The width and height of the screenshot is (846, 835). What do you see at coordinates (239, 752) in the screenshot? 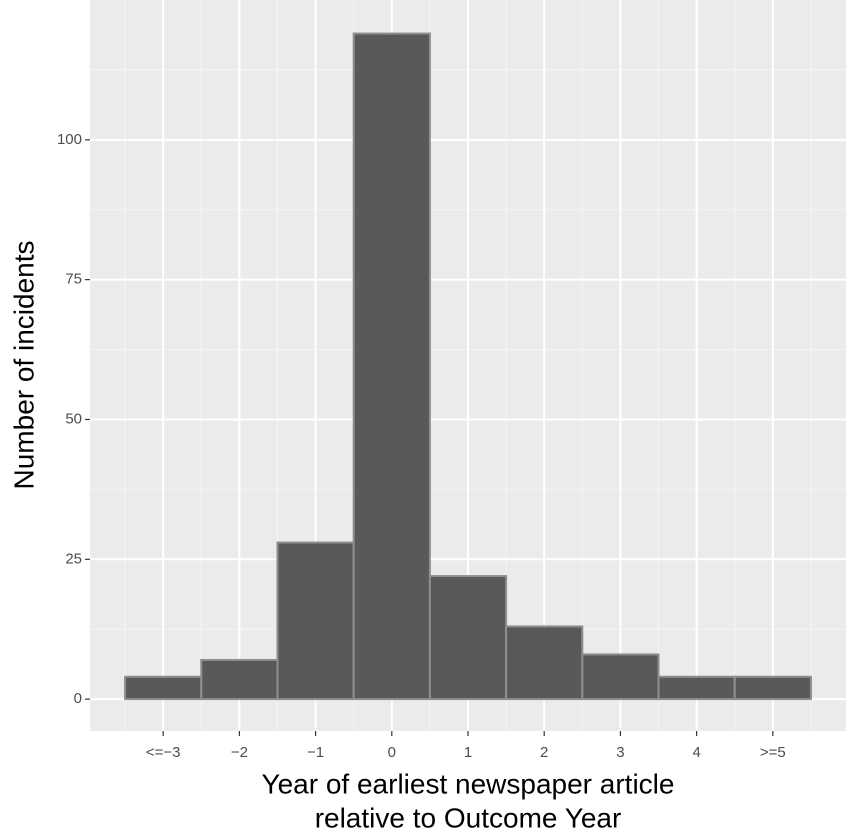
I see `x-tick-label: −2` at bounding box center [239, 752].